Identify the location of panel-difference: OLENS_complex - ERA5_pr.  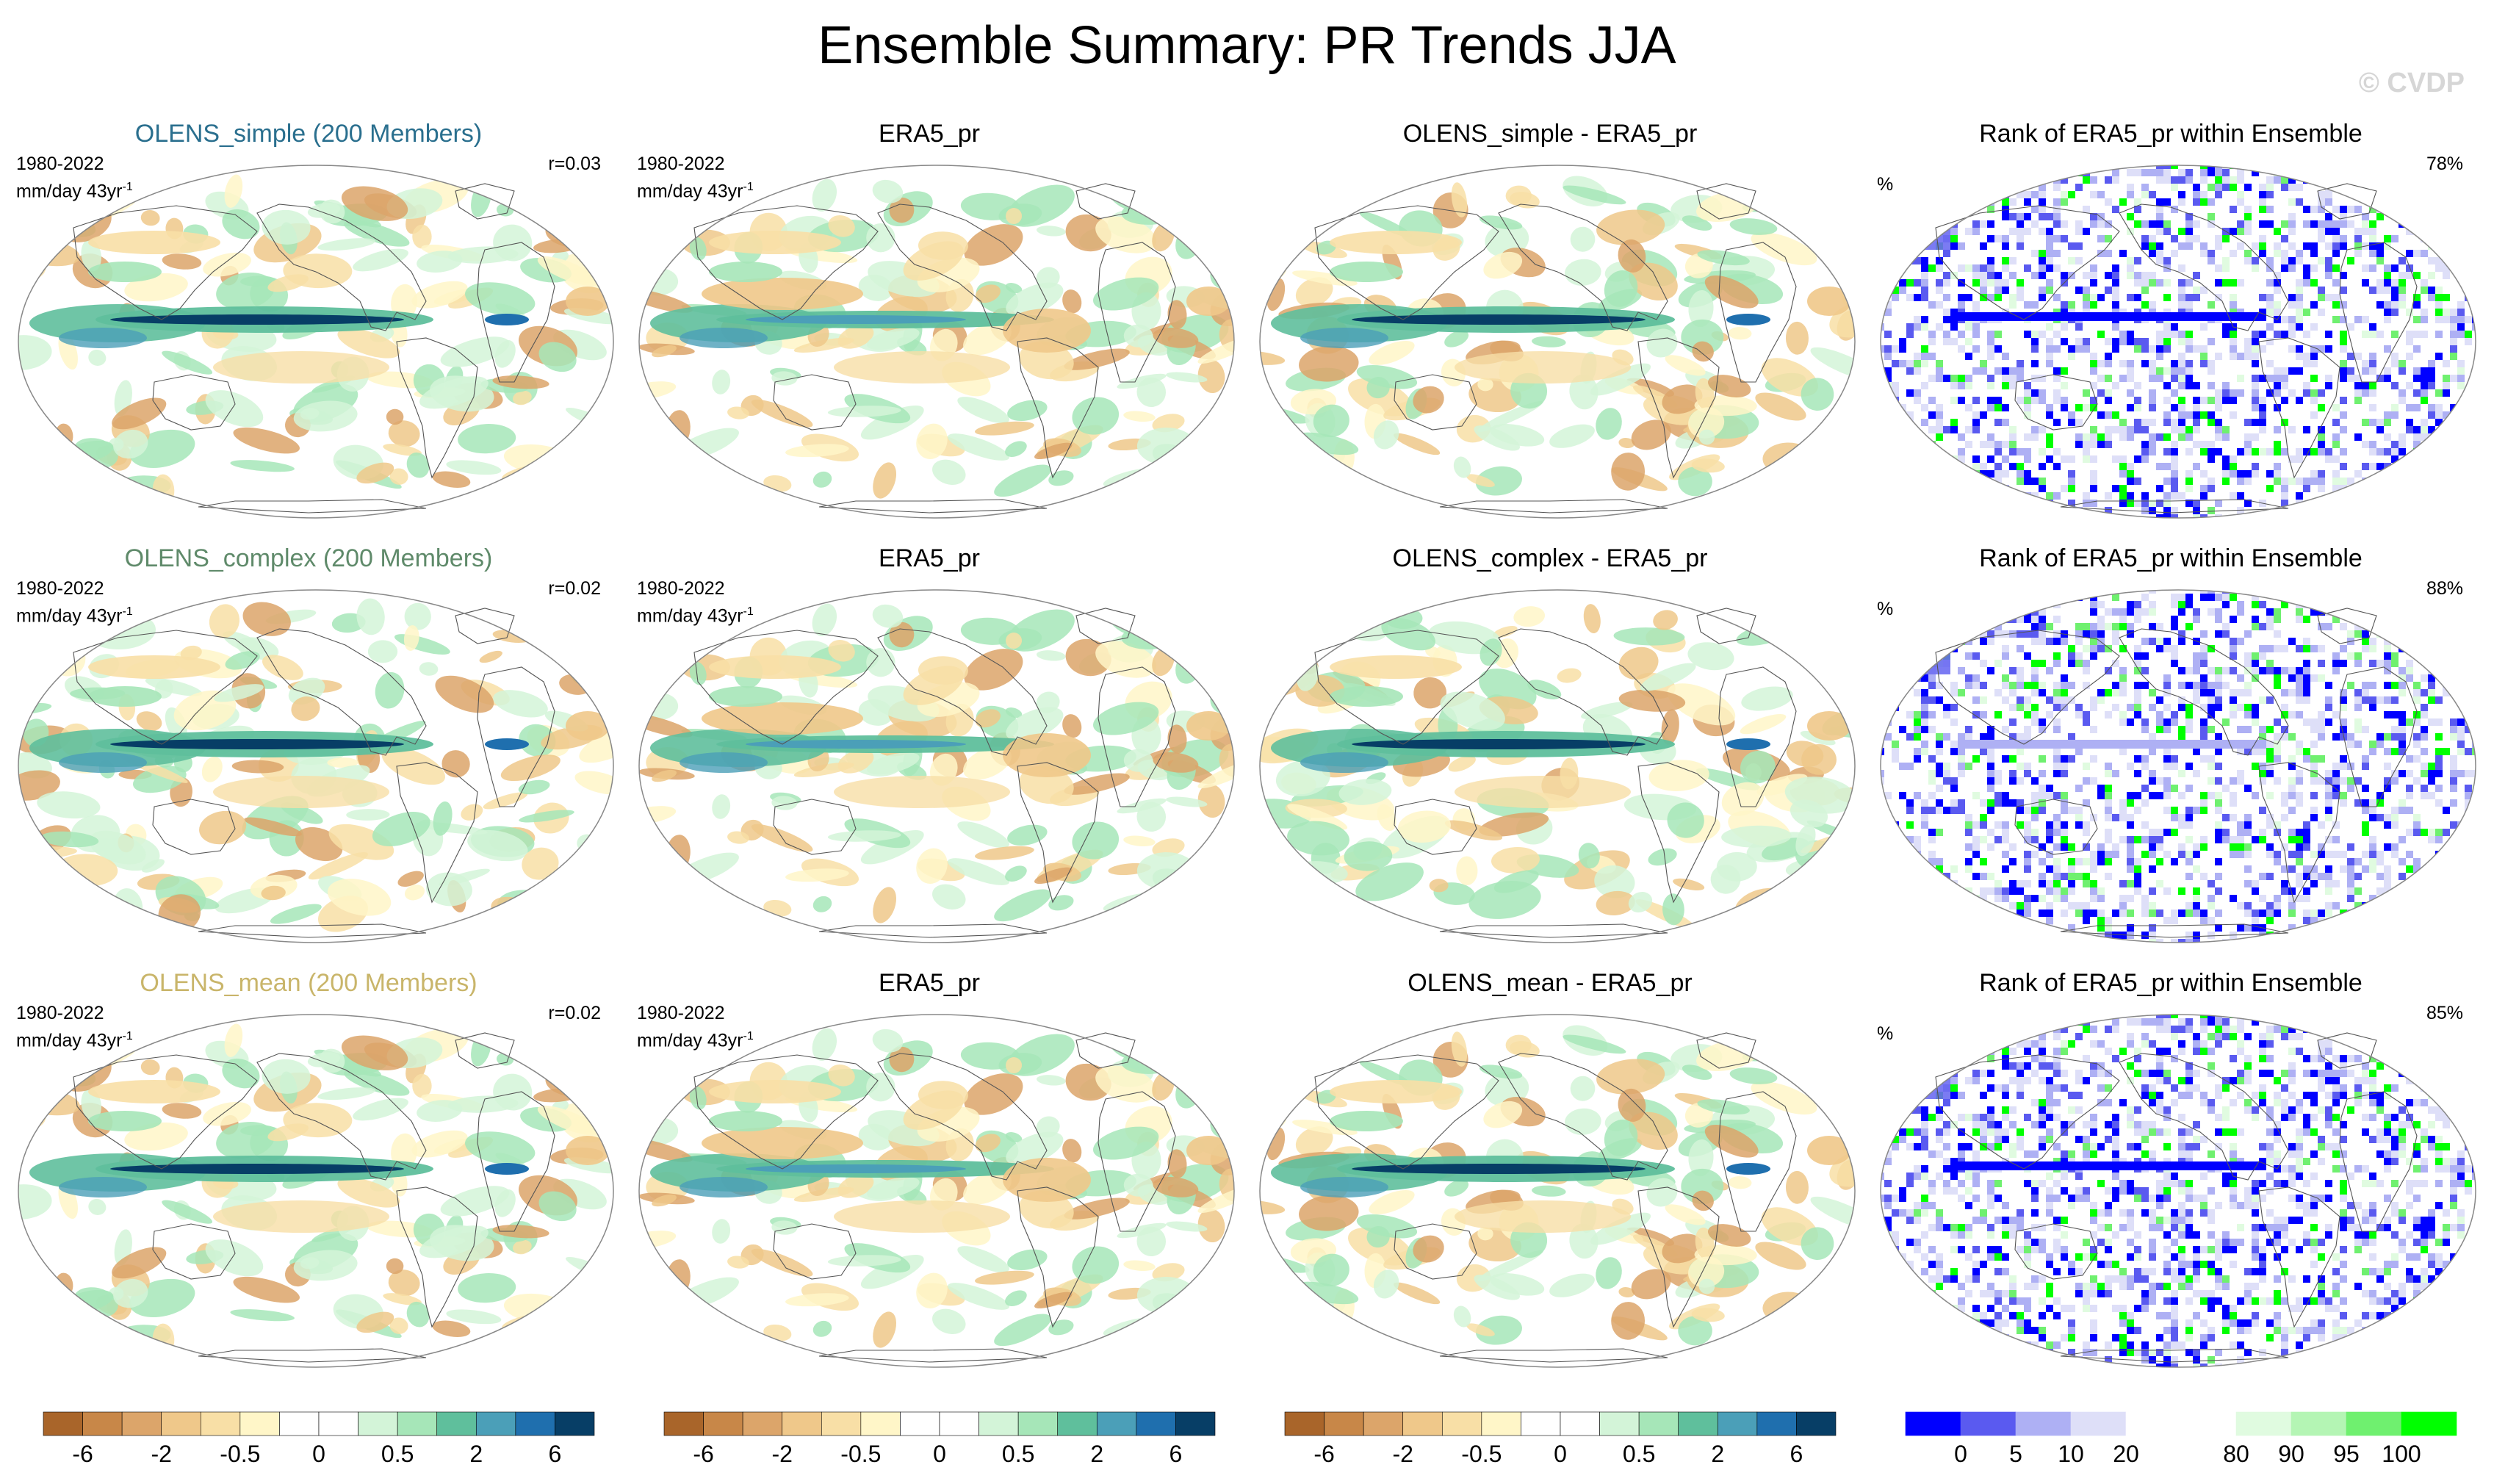
(1550, 748).